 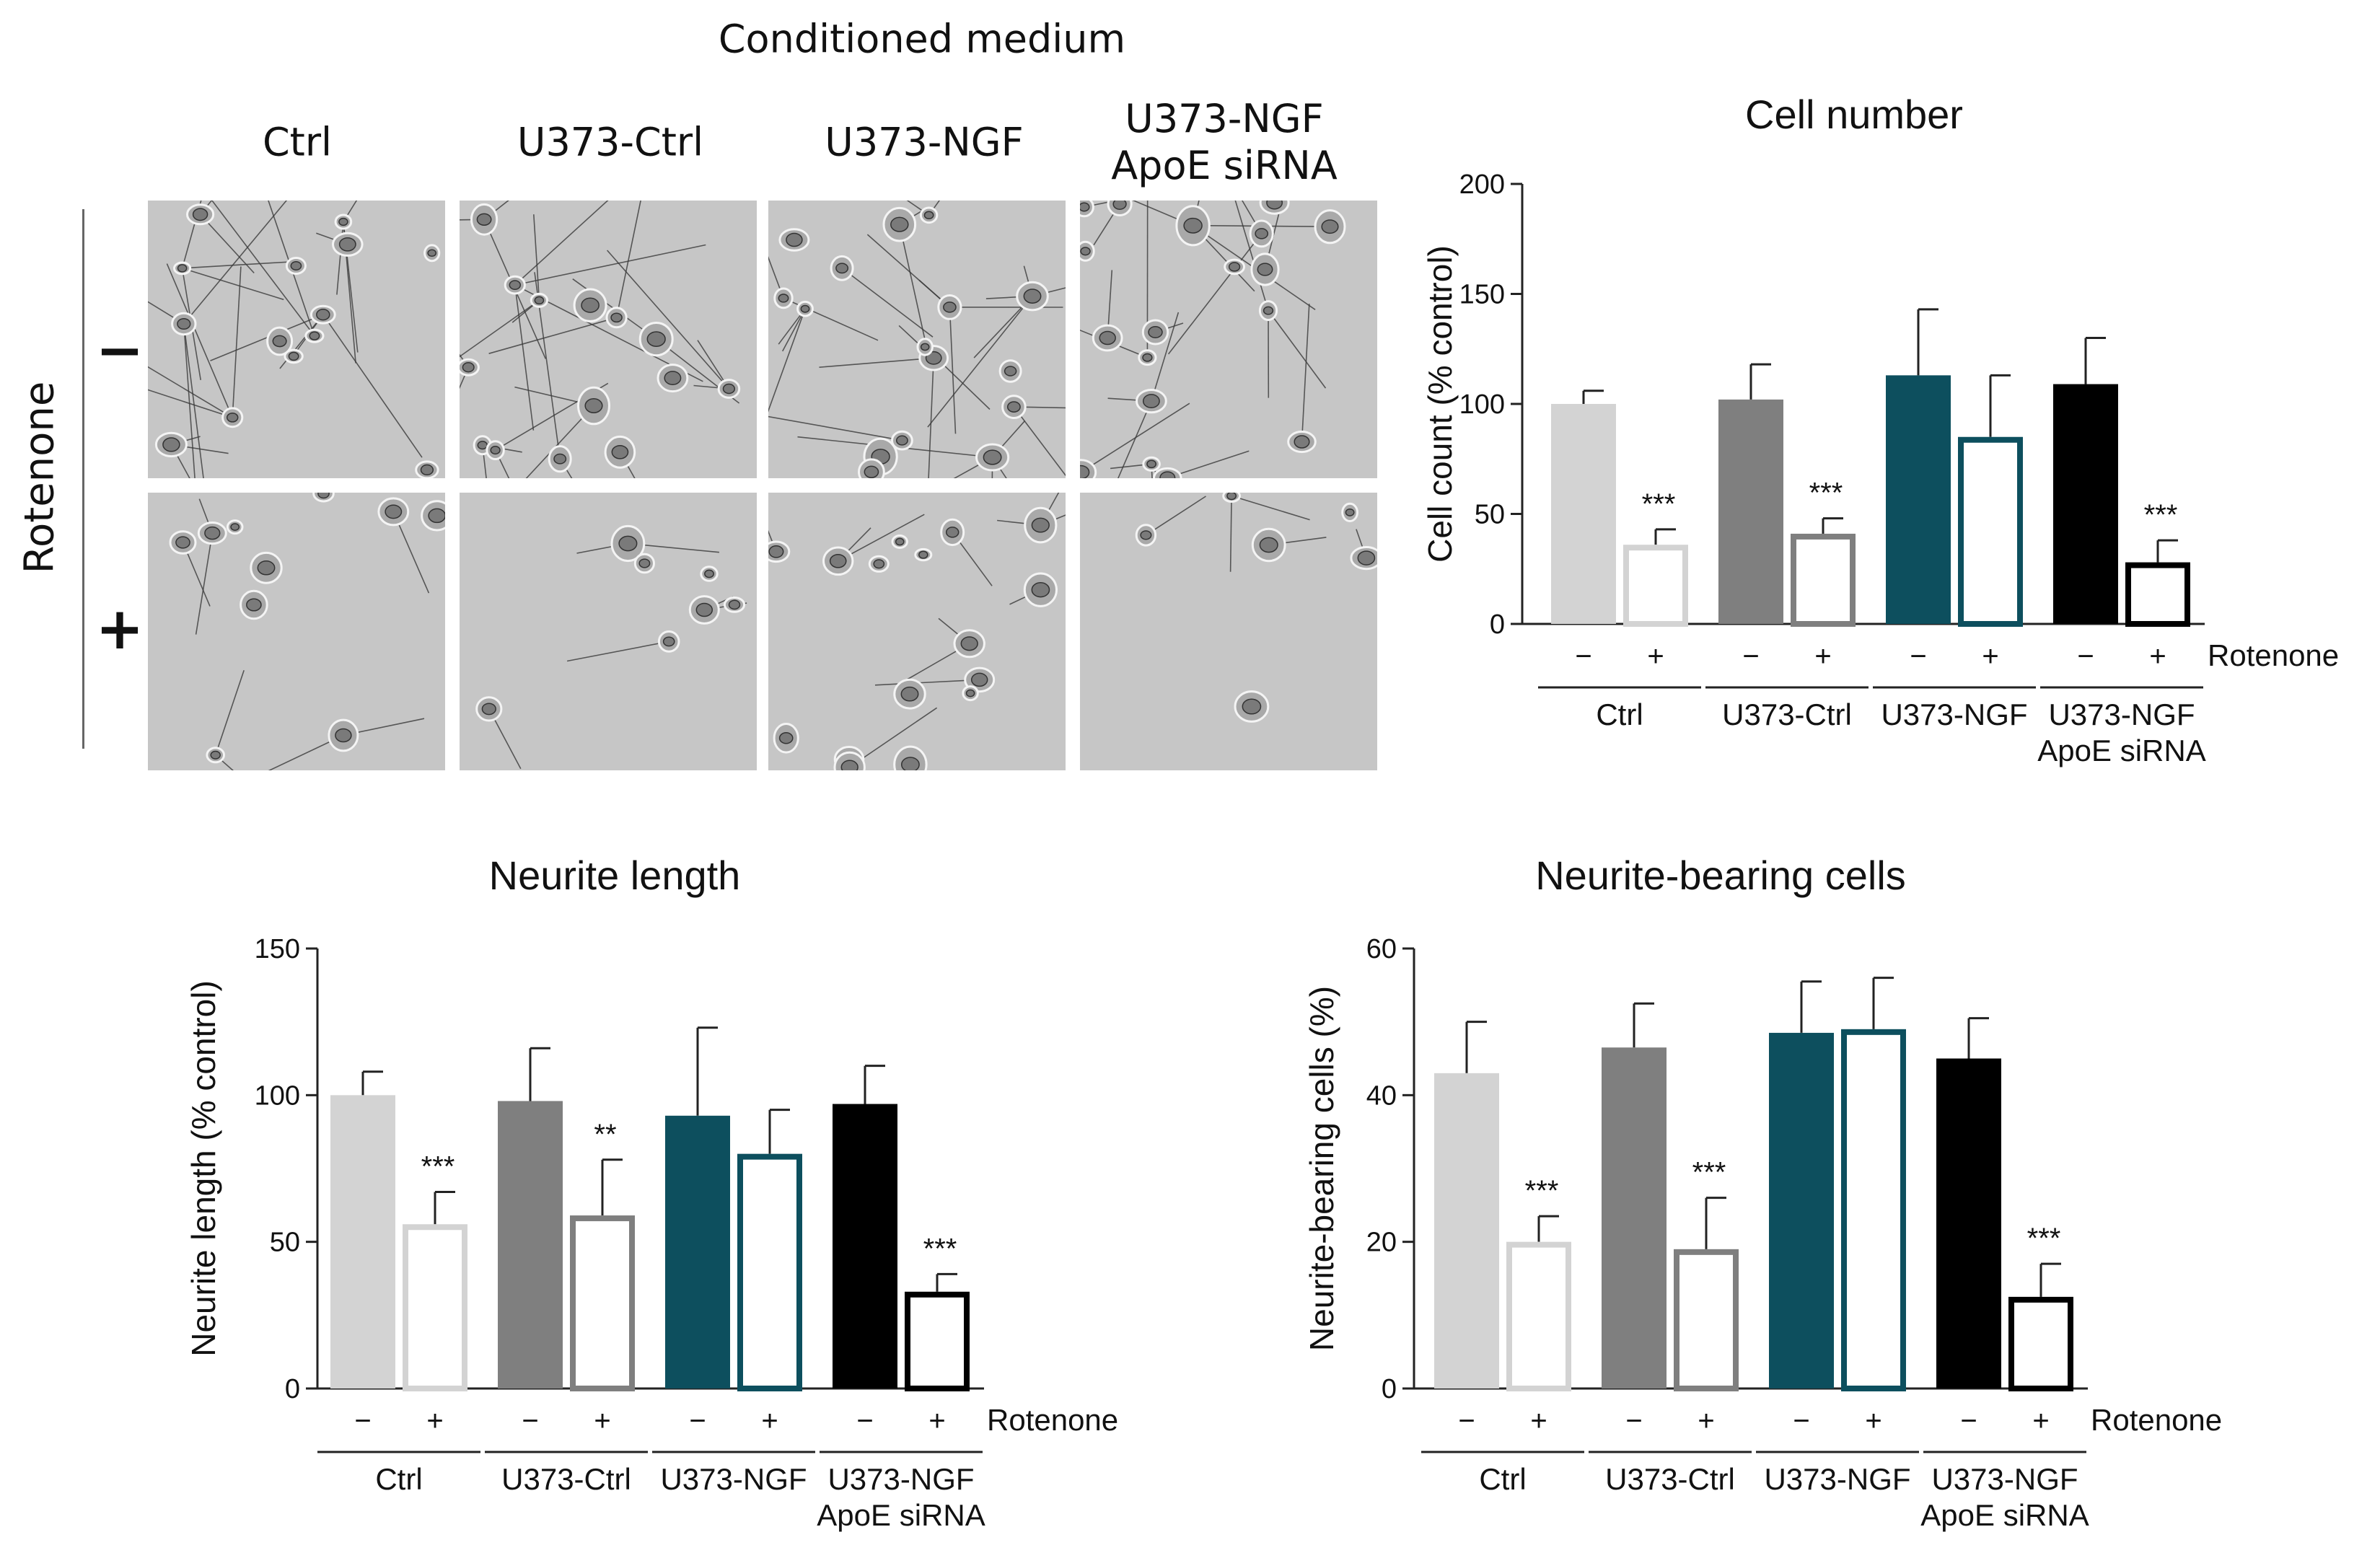 I want to click on micrograph-u373-ngf-apoe-sirna-no-rotenone, so click(x=1228, y=339).